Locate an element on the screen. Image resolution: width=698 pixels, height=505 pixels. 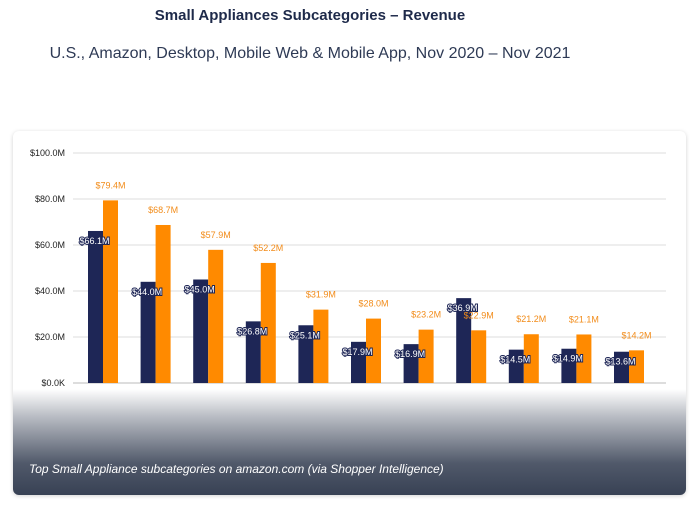
data-label-series-a: $25.1M is located at coordinates (305, 335).